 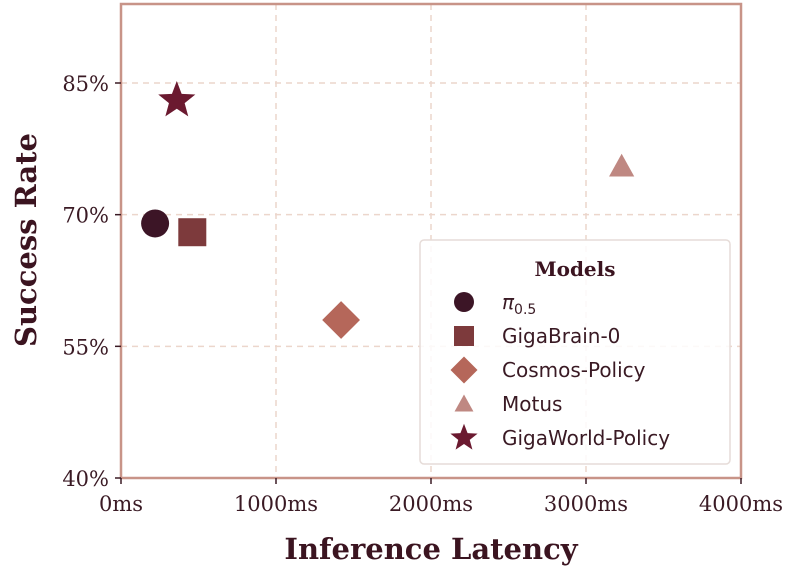 What do you see at coordinates (276, 504) in the screenshot?
I see `x-tick-label: 1000ms` at bounding box center [276, 504].